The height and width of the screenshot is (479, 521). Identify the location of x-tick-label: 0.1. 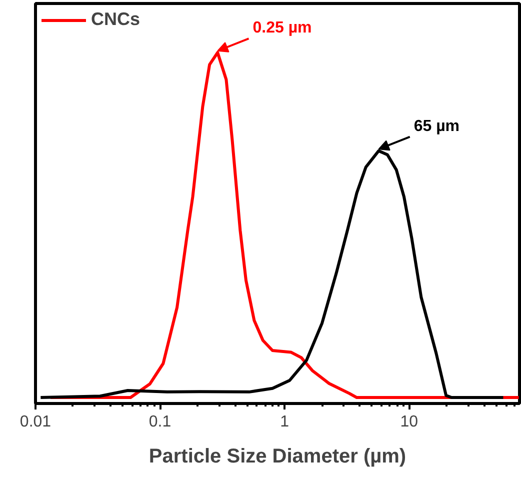
(160, 422).